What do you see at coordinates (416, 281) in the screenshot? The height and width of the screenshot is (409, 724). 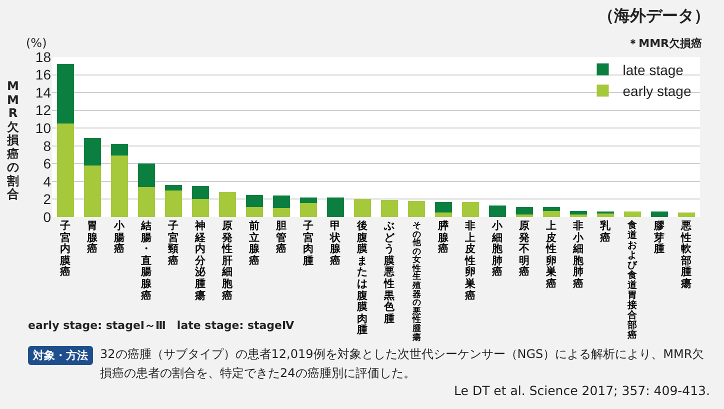 I see `category-label: その他の女性生殖器の悪性腫瘍` at bounding box center [416, 281].